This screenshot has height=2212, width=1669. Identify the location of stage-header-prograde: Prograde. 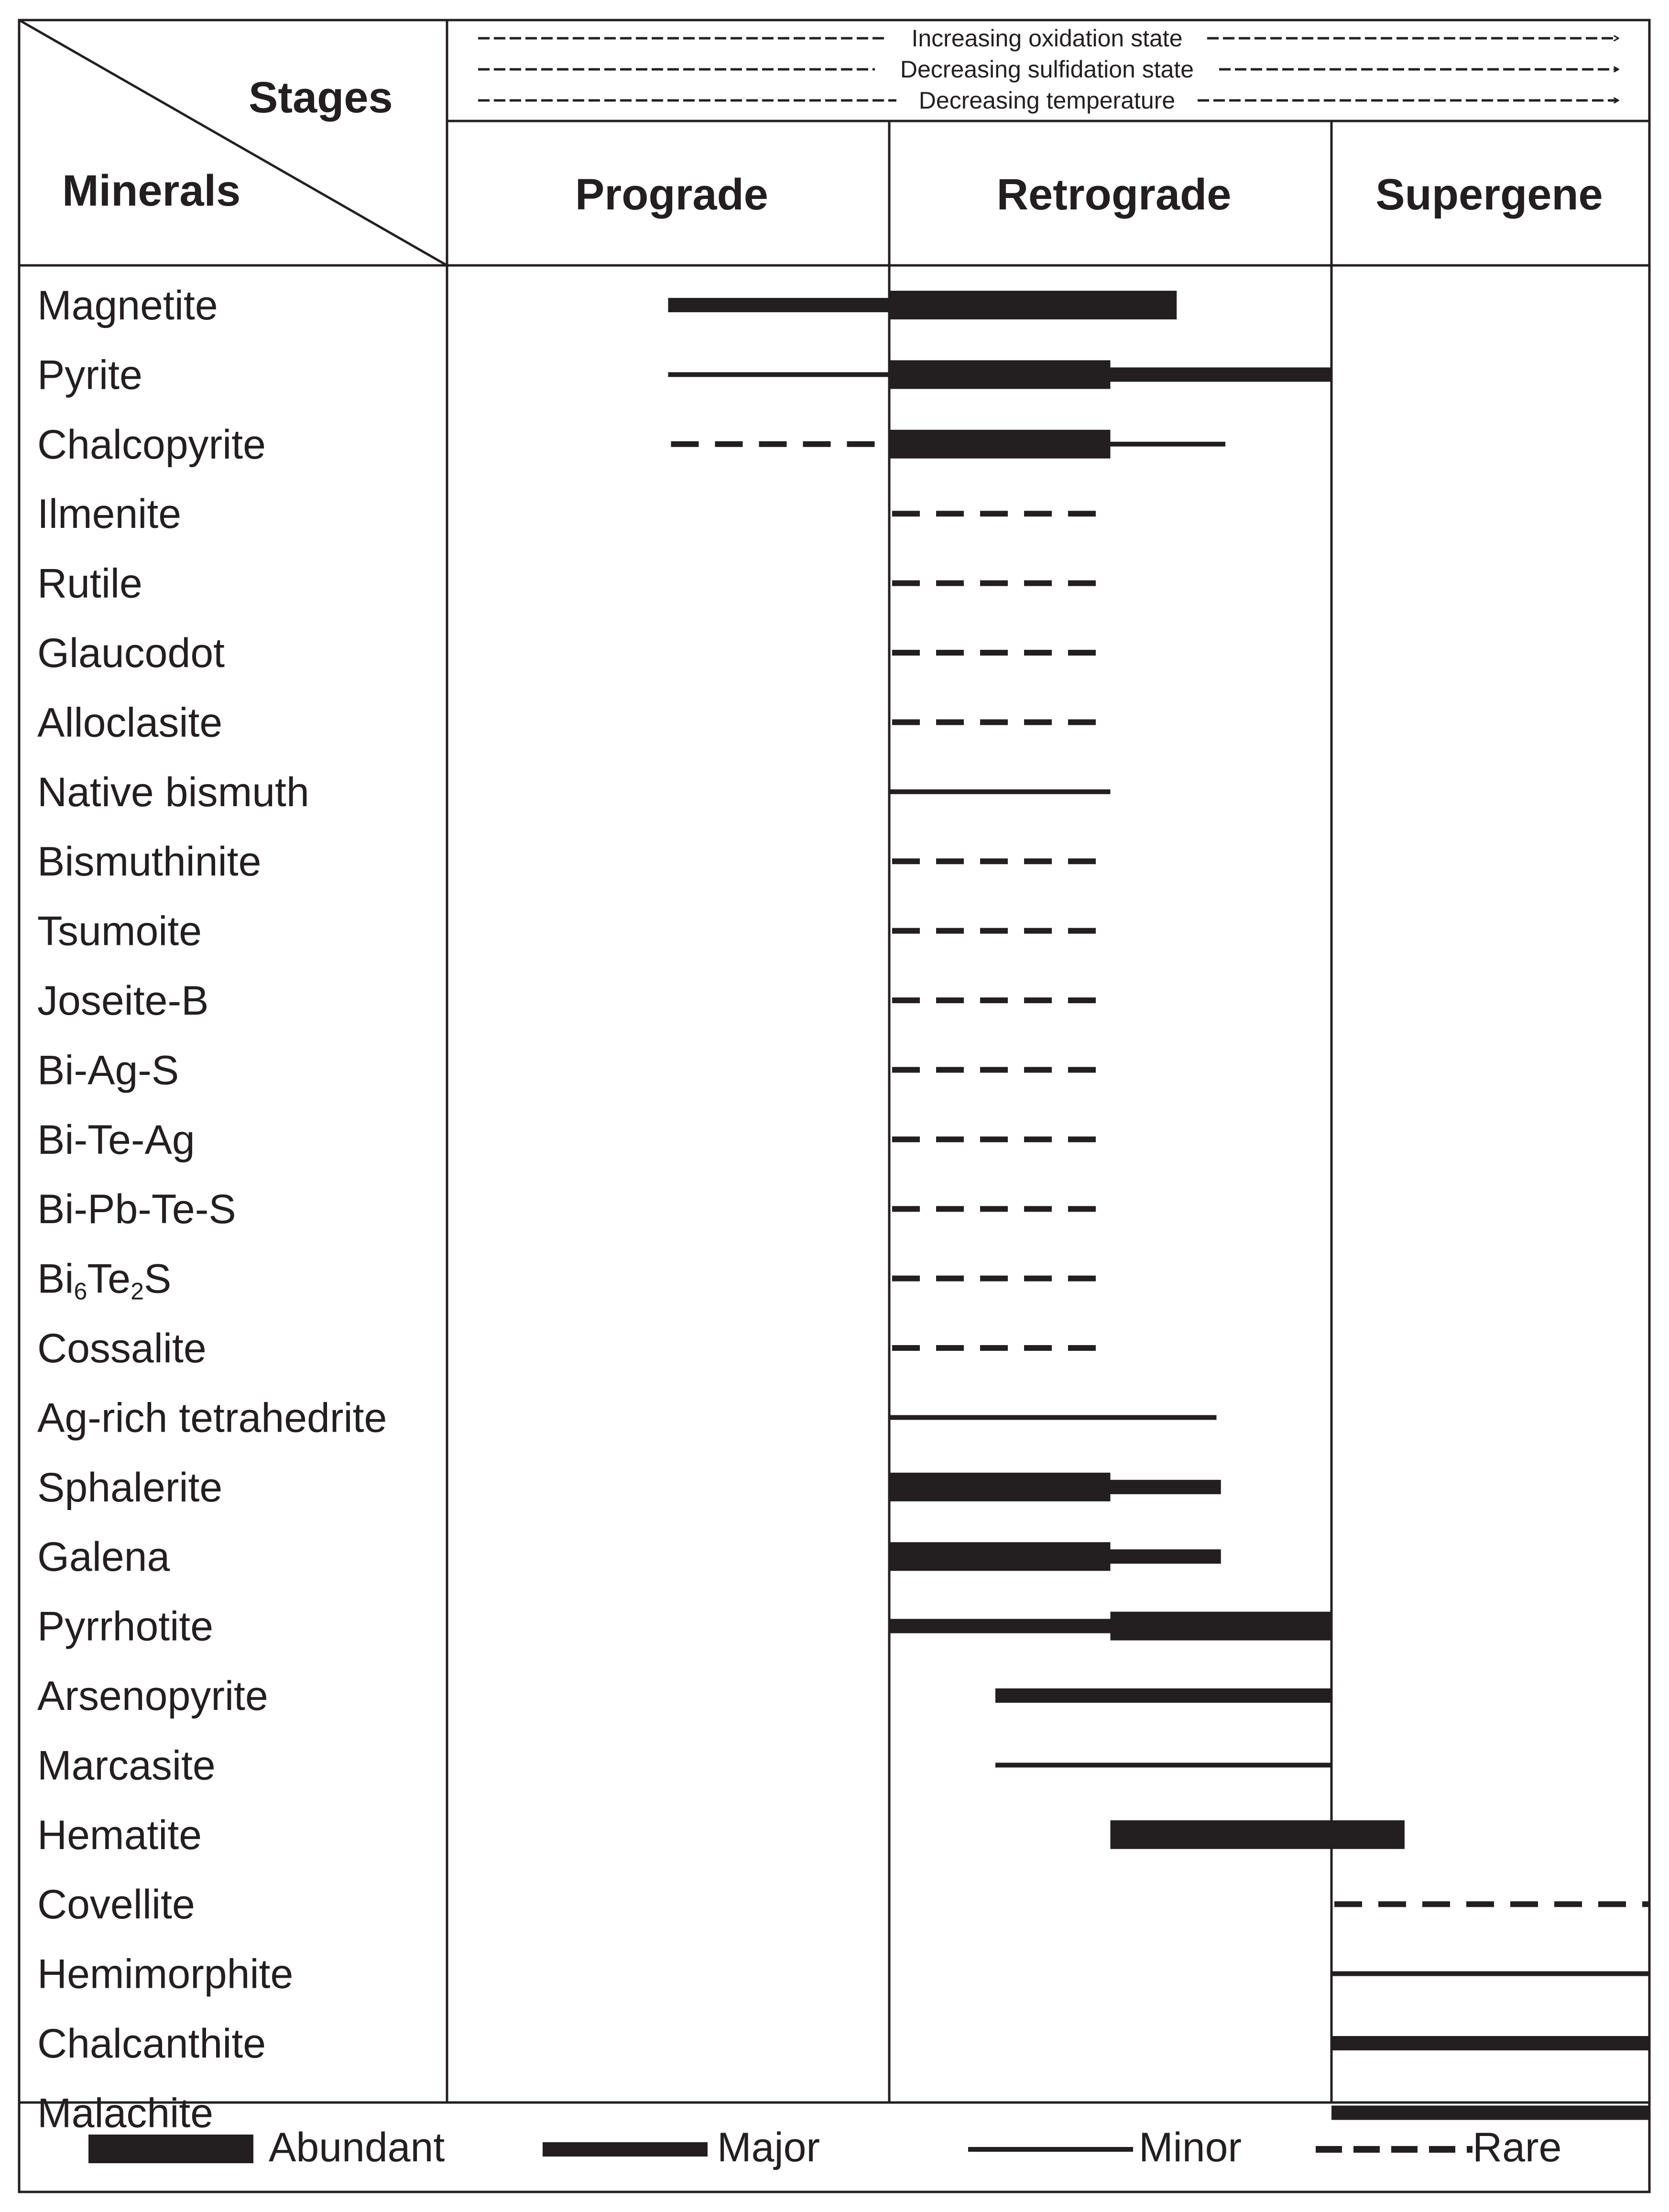
(671, 194).